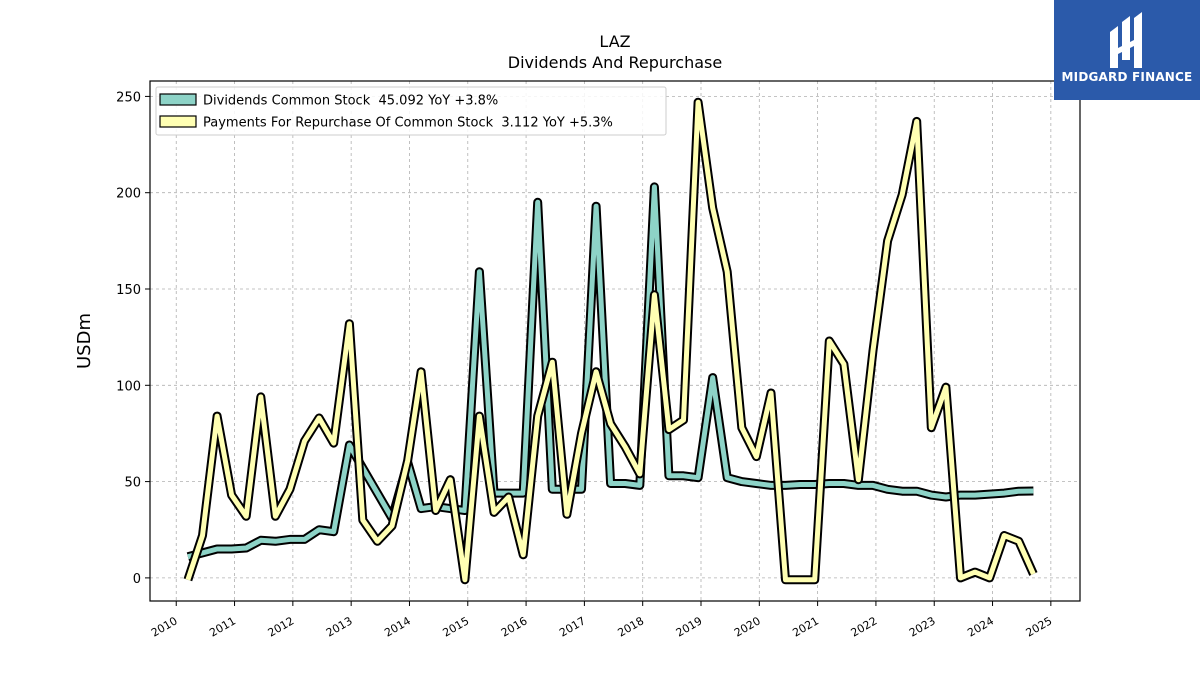  Describe the element at coordinates (456, 626) in the screenshot. I see `x-tick-label: 2015` at that location.